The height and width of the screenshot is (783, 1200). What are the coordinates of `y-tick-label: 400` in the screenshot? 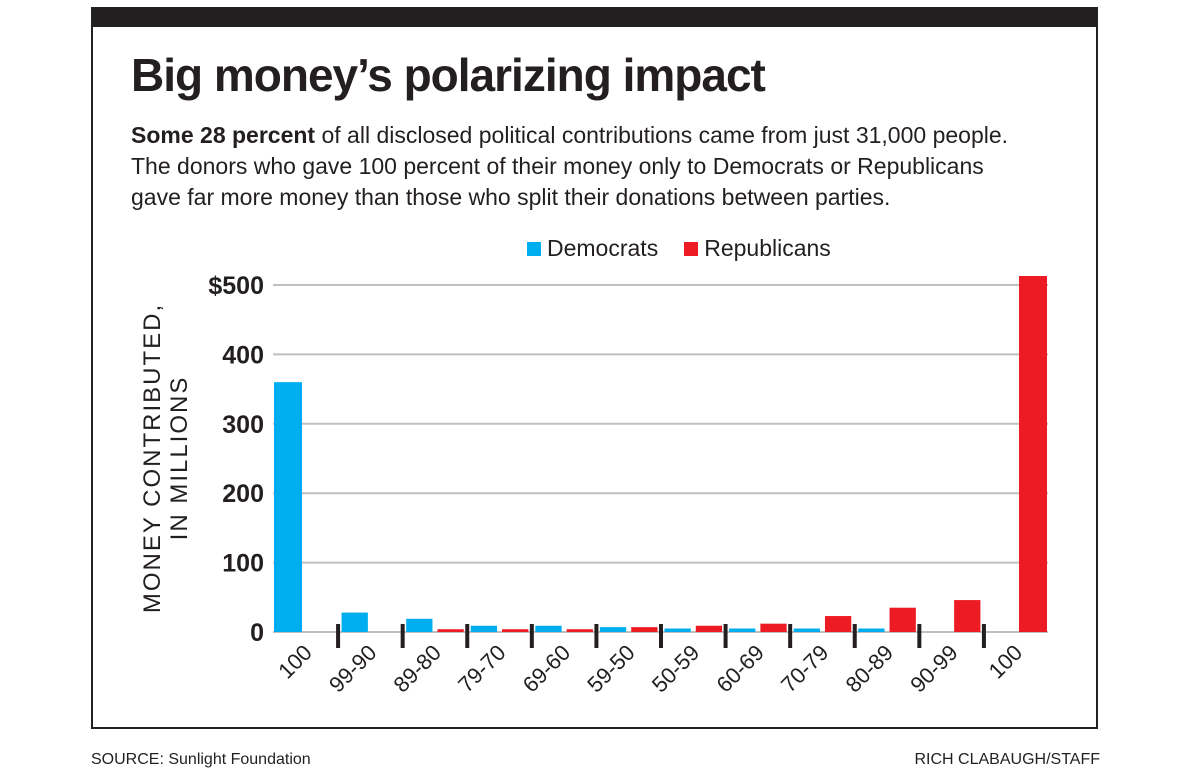 It's located at (243, 355).